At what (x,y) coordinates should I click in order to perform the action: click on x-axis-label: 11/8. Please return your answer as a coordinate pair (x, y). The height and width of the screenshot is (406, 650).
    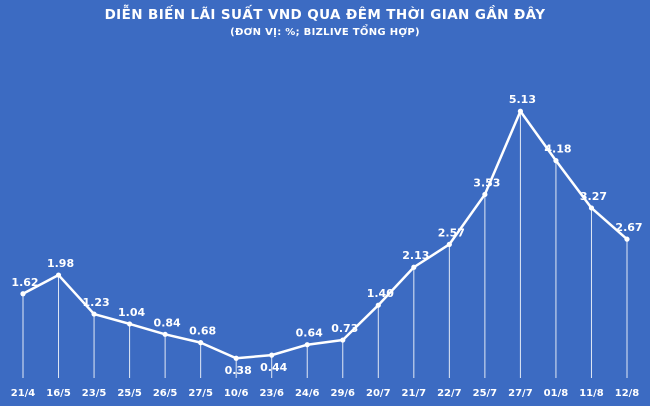
    Looking at the image, I should click on (591, 393).